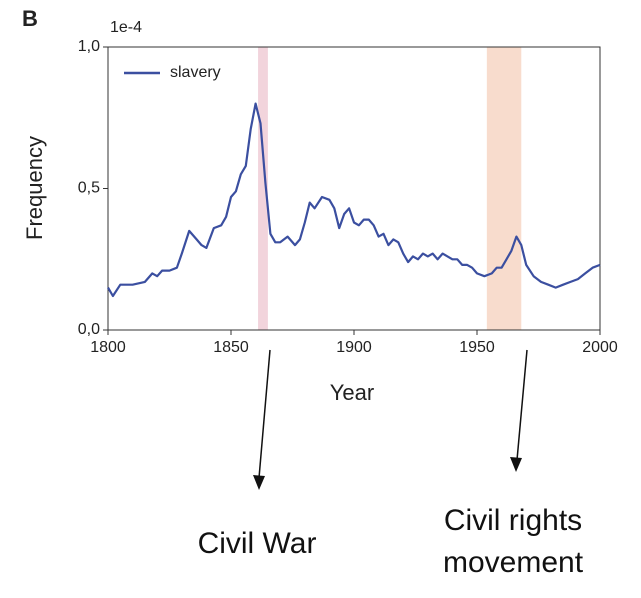 This screenshot has width=641, height=598. I want to click on offset-text: 1e-4, so click(126, 27).